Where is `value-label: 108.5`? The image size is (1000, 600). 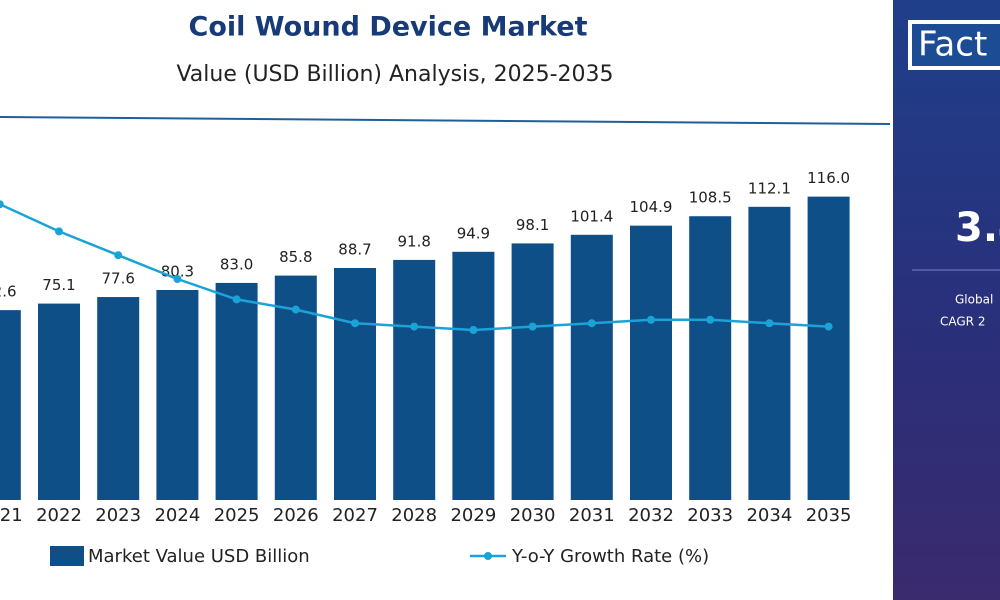
value-label: 108.5 is located at coordinates (710, 198).